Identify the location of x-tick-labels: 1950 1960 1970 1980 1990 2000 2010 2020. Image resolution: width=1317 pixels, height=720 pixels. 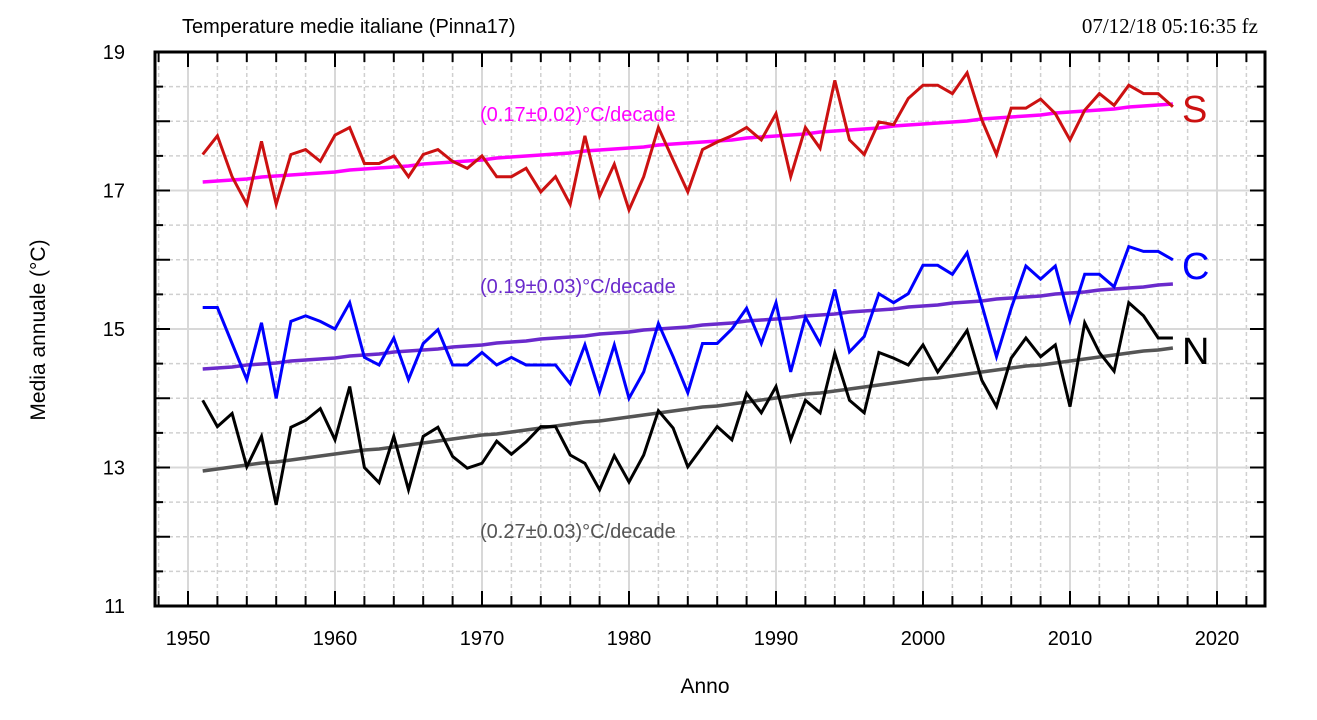
(703, 639).